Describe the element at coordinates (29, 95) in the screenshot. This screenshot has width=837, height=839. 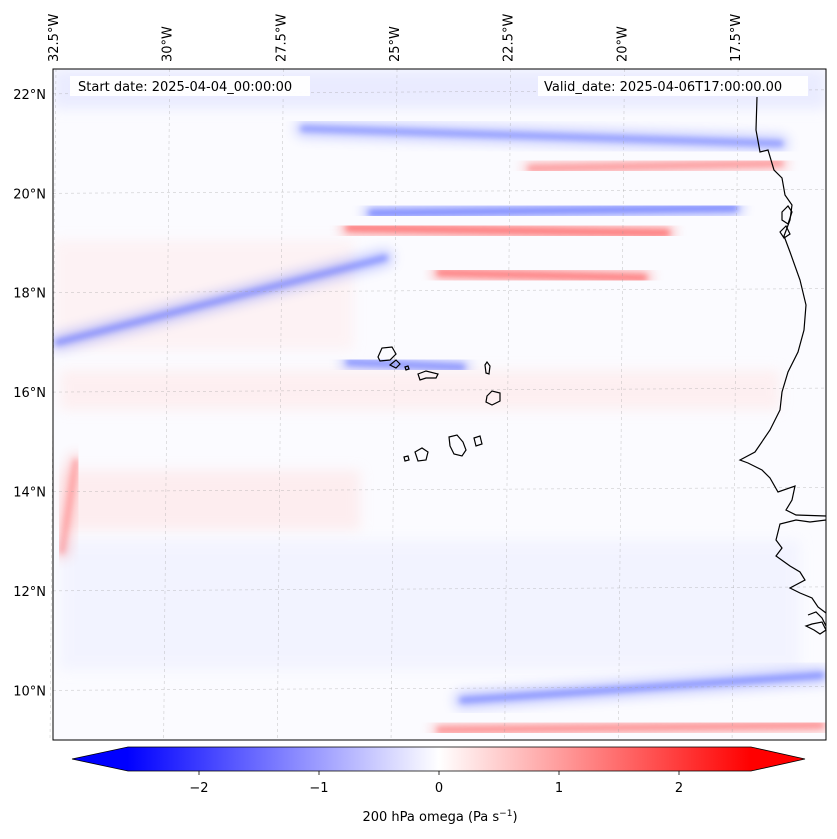
I see `latitude-tick-label: 22°N` at that location.